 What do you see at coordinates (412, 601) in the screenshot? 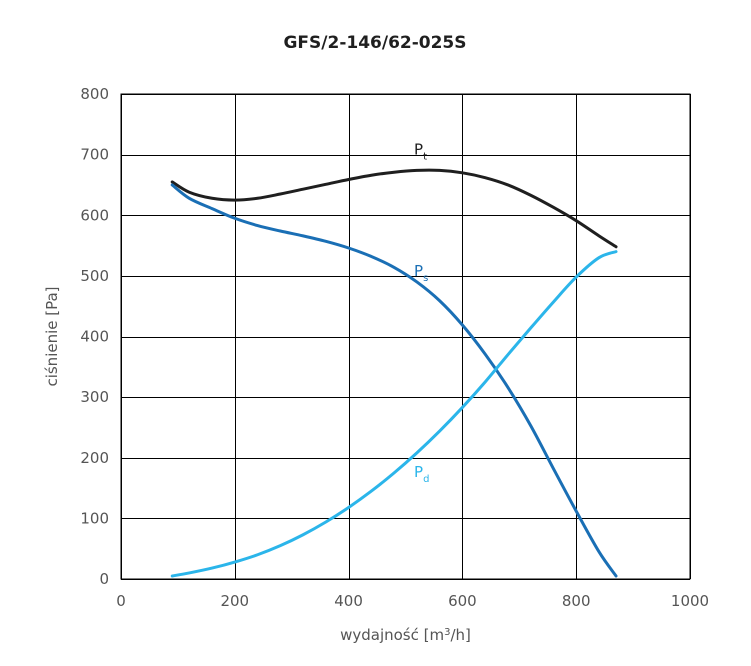
I see `x-axis-ticks: 0 200 400 600 800 1000` at bounding box center [412, 601].